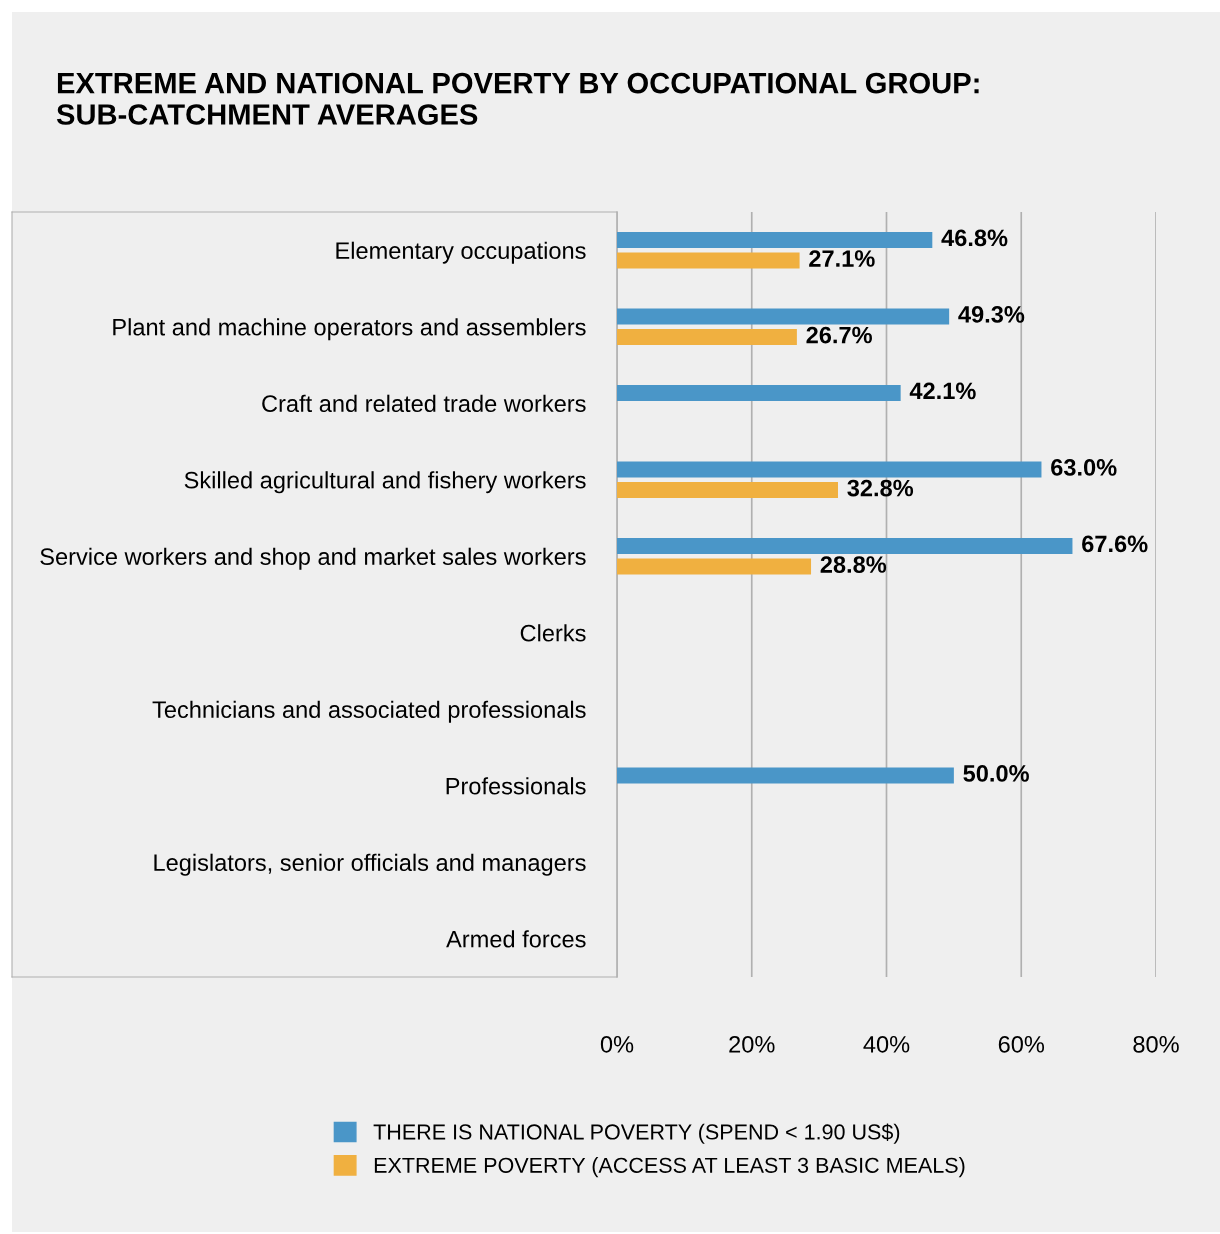 The width and height of the screenshot is (1220, 1234). I want to click on legend-label: THERE IS NATIONAL POVERTY (SPEND < 1.90 US$), so click(636, 1133).